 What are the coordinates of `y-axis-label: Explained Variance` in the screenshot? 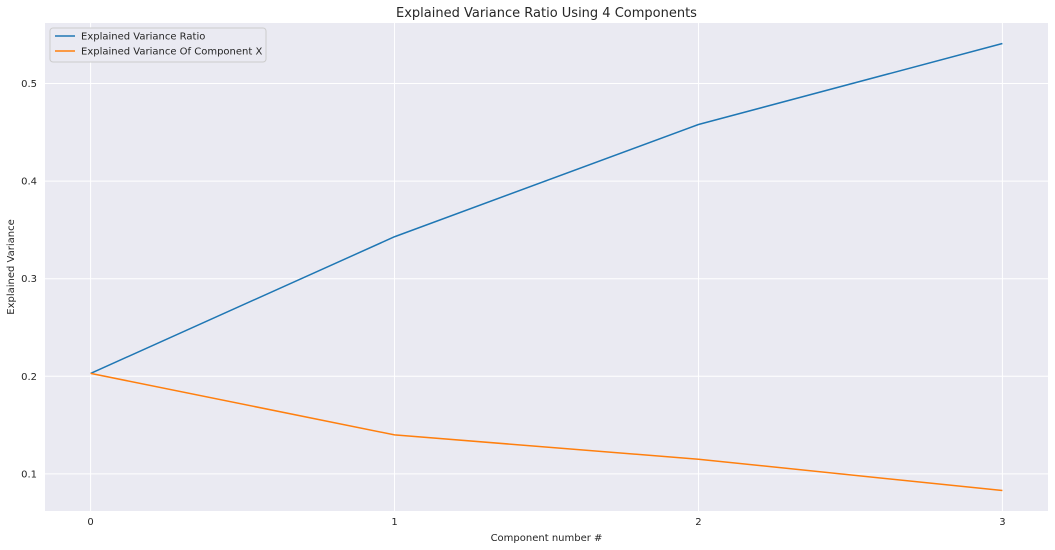 It's located at (11, 266).